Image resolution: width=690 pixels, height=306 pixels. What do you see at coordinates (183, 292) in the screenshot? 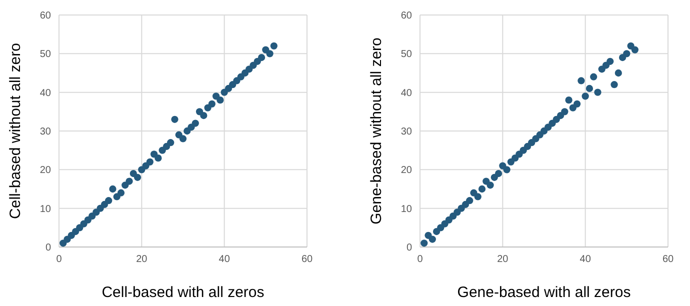
I see `x-axis-title: Cell-based with all zeros` at bounding box center [183, 292].